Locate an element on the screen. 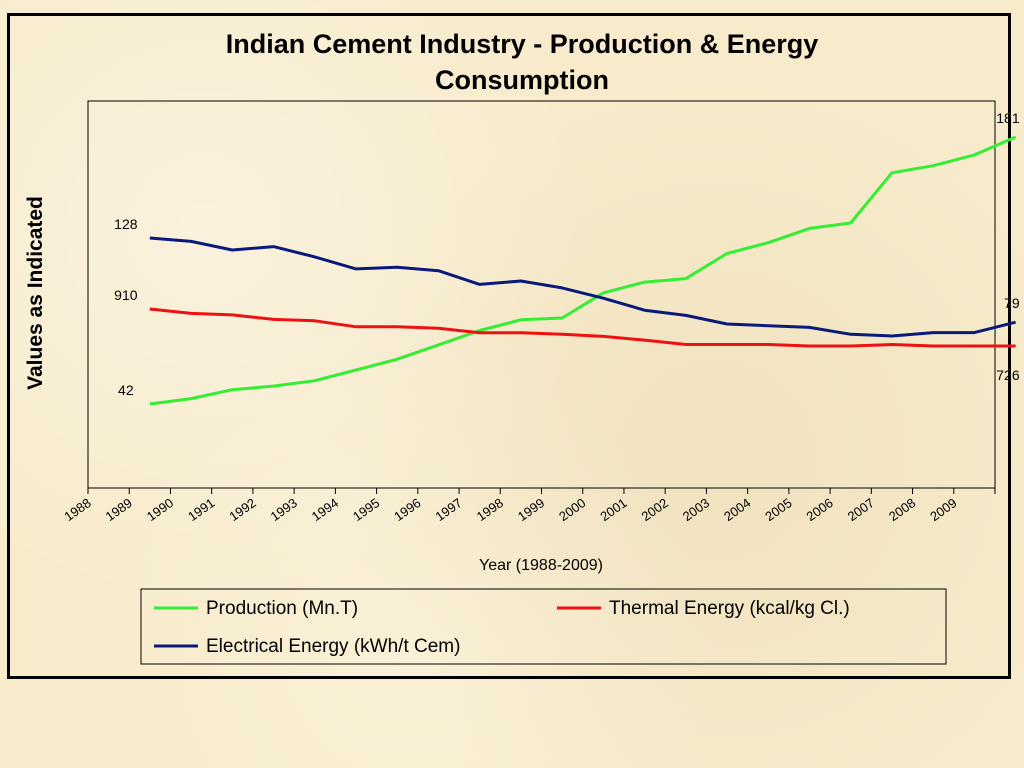  legend-label: Thermal Energy (kcal/kg Cl.) is located at coordinates (729, 608).